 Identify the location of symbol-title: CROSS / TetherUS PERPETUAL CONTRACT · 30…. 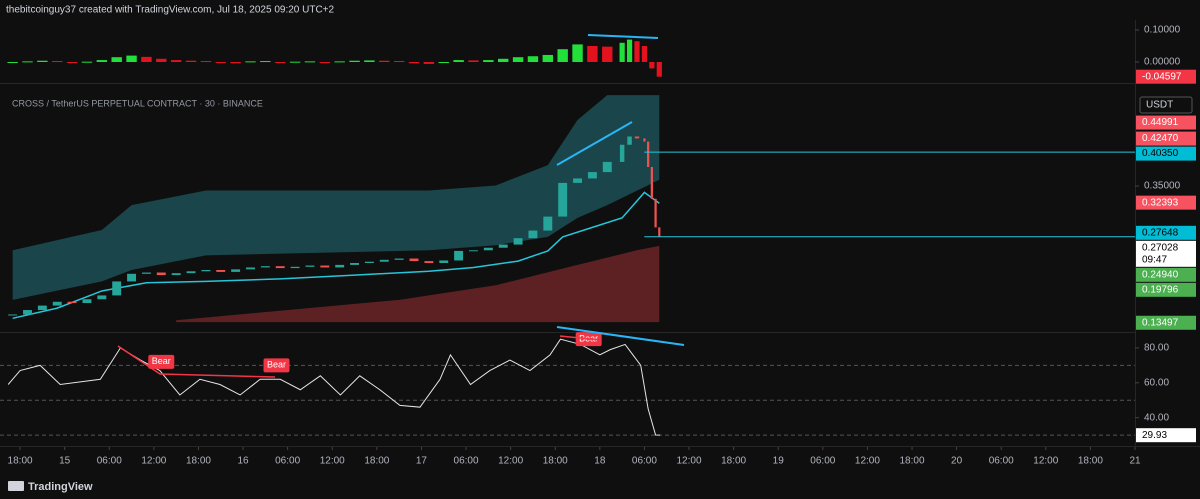
(137, 103).